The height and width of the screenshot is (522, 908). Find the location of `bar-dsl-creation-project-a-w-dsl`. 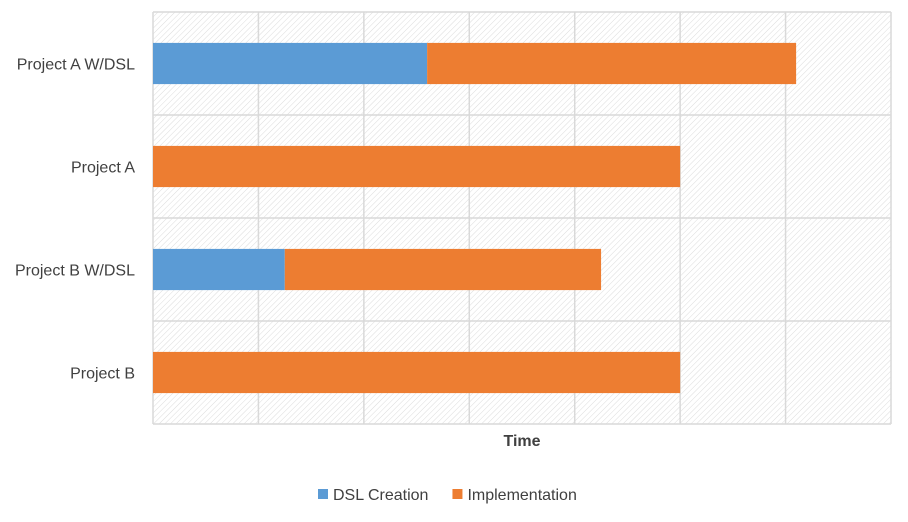

bar-dsl-creation-project-a-w-dsl is located at coordinates (290, 63).